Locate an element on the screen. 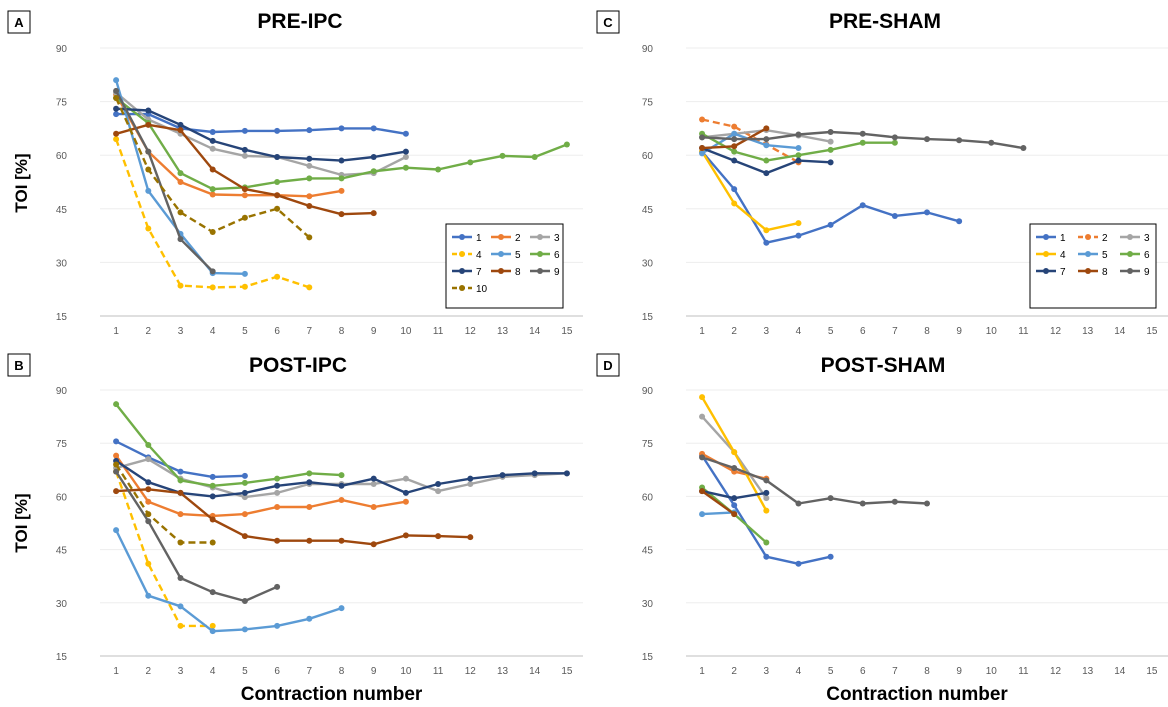  legend-label-5: 5 is located at coordinates (1105, 255).